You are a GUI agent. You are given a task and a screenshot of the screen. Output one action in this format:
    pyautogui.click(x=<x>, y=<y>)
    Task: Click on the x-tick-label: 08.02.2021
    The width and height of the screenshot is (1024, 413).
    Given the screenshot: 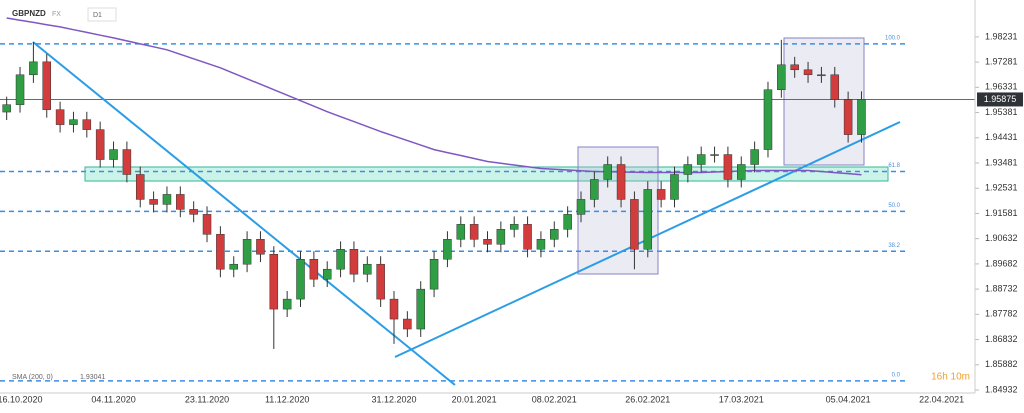 What is the action you would take?
    pyautogui.click(x=554, y=399)
    